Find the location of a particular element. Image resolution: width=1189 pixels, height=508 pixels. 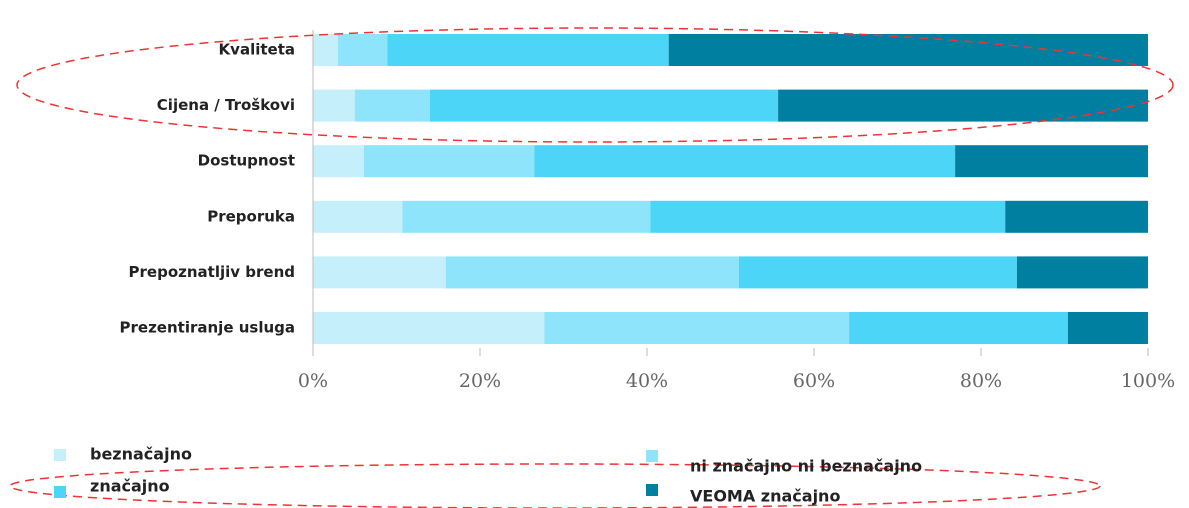

x-tick-label: 60% is located at coordinates (814, 381).